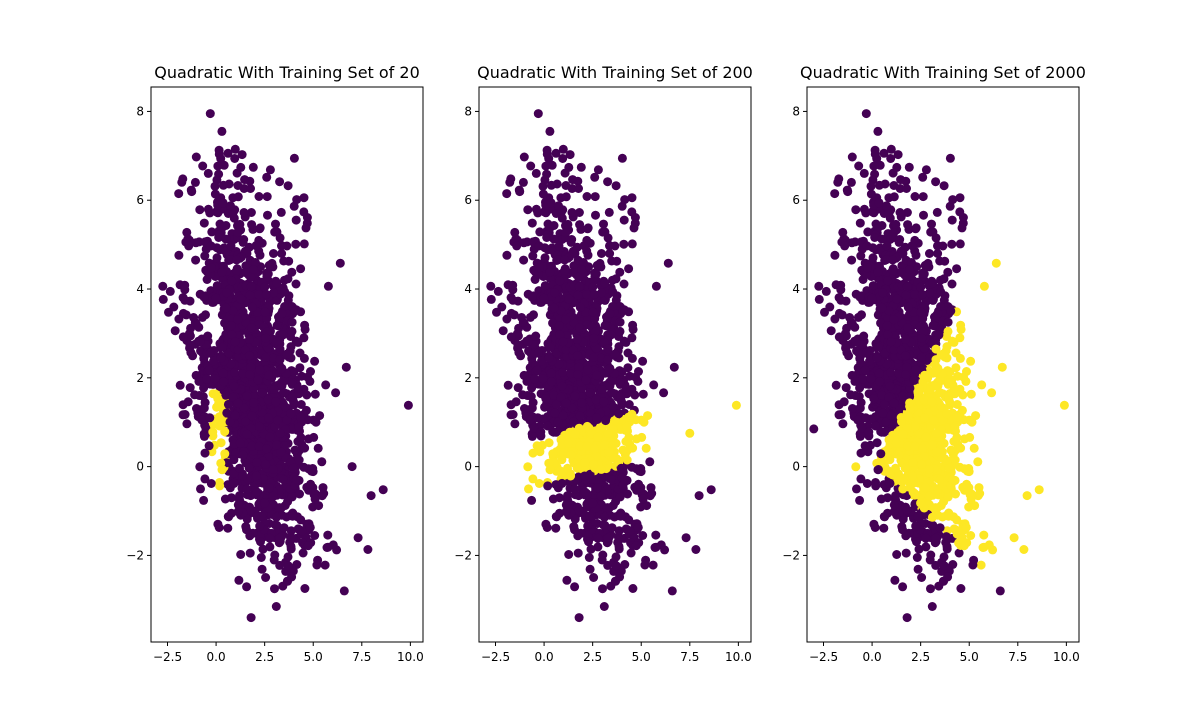 The height and width of the screenshot is (722, 1199). I want to click on x-axis: −2.5 0.0 2.5 5.0 7.5 10.0, so click(288, 653).